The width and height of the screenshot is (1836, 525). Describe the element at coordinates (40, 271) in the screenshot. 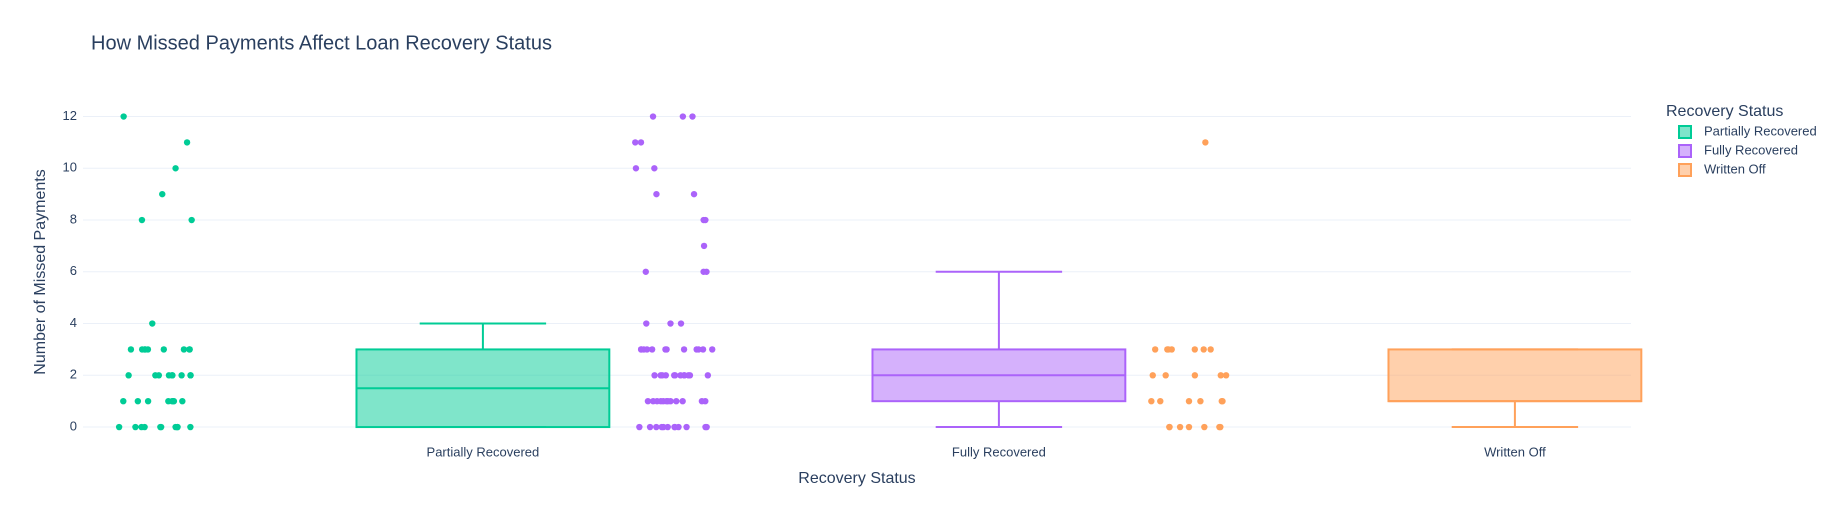

I see `y-axis-title: Number of Missed Payments` at that location.